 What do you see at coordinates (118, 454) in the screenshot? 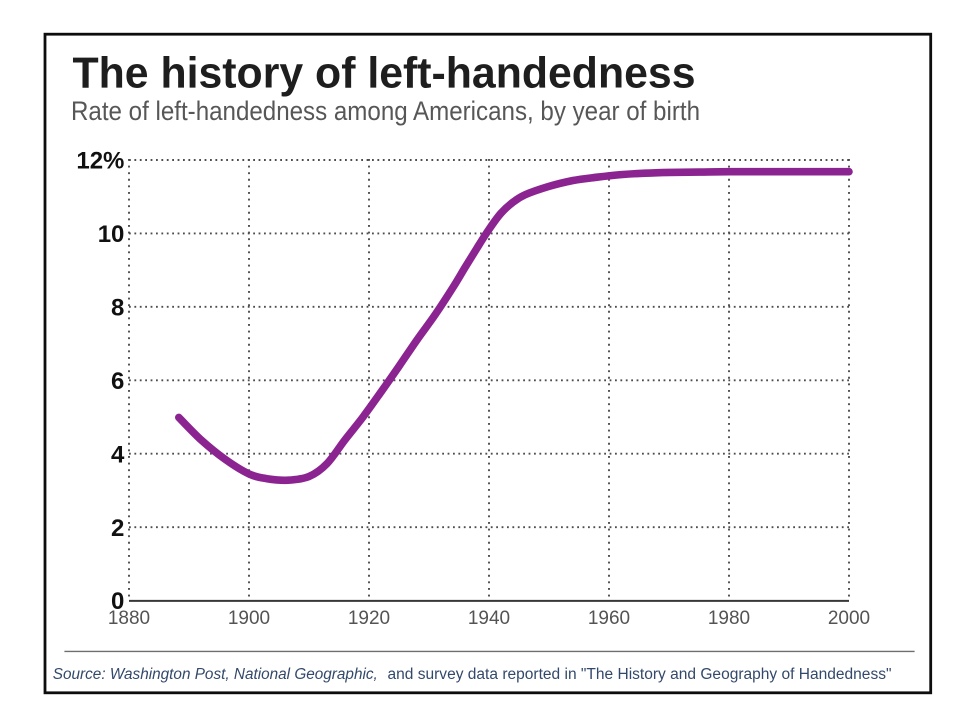
I see `svg-text: 4` at bounding box center [118, 454].